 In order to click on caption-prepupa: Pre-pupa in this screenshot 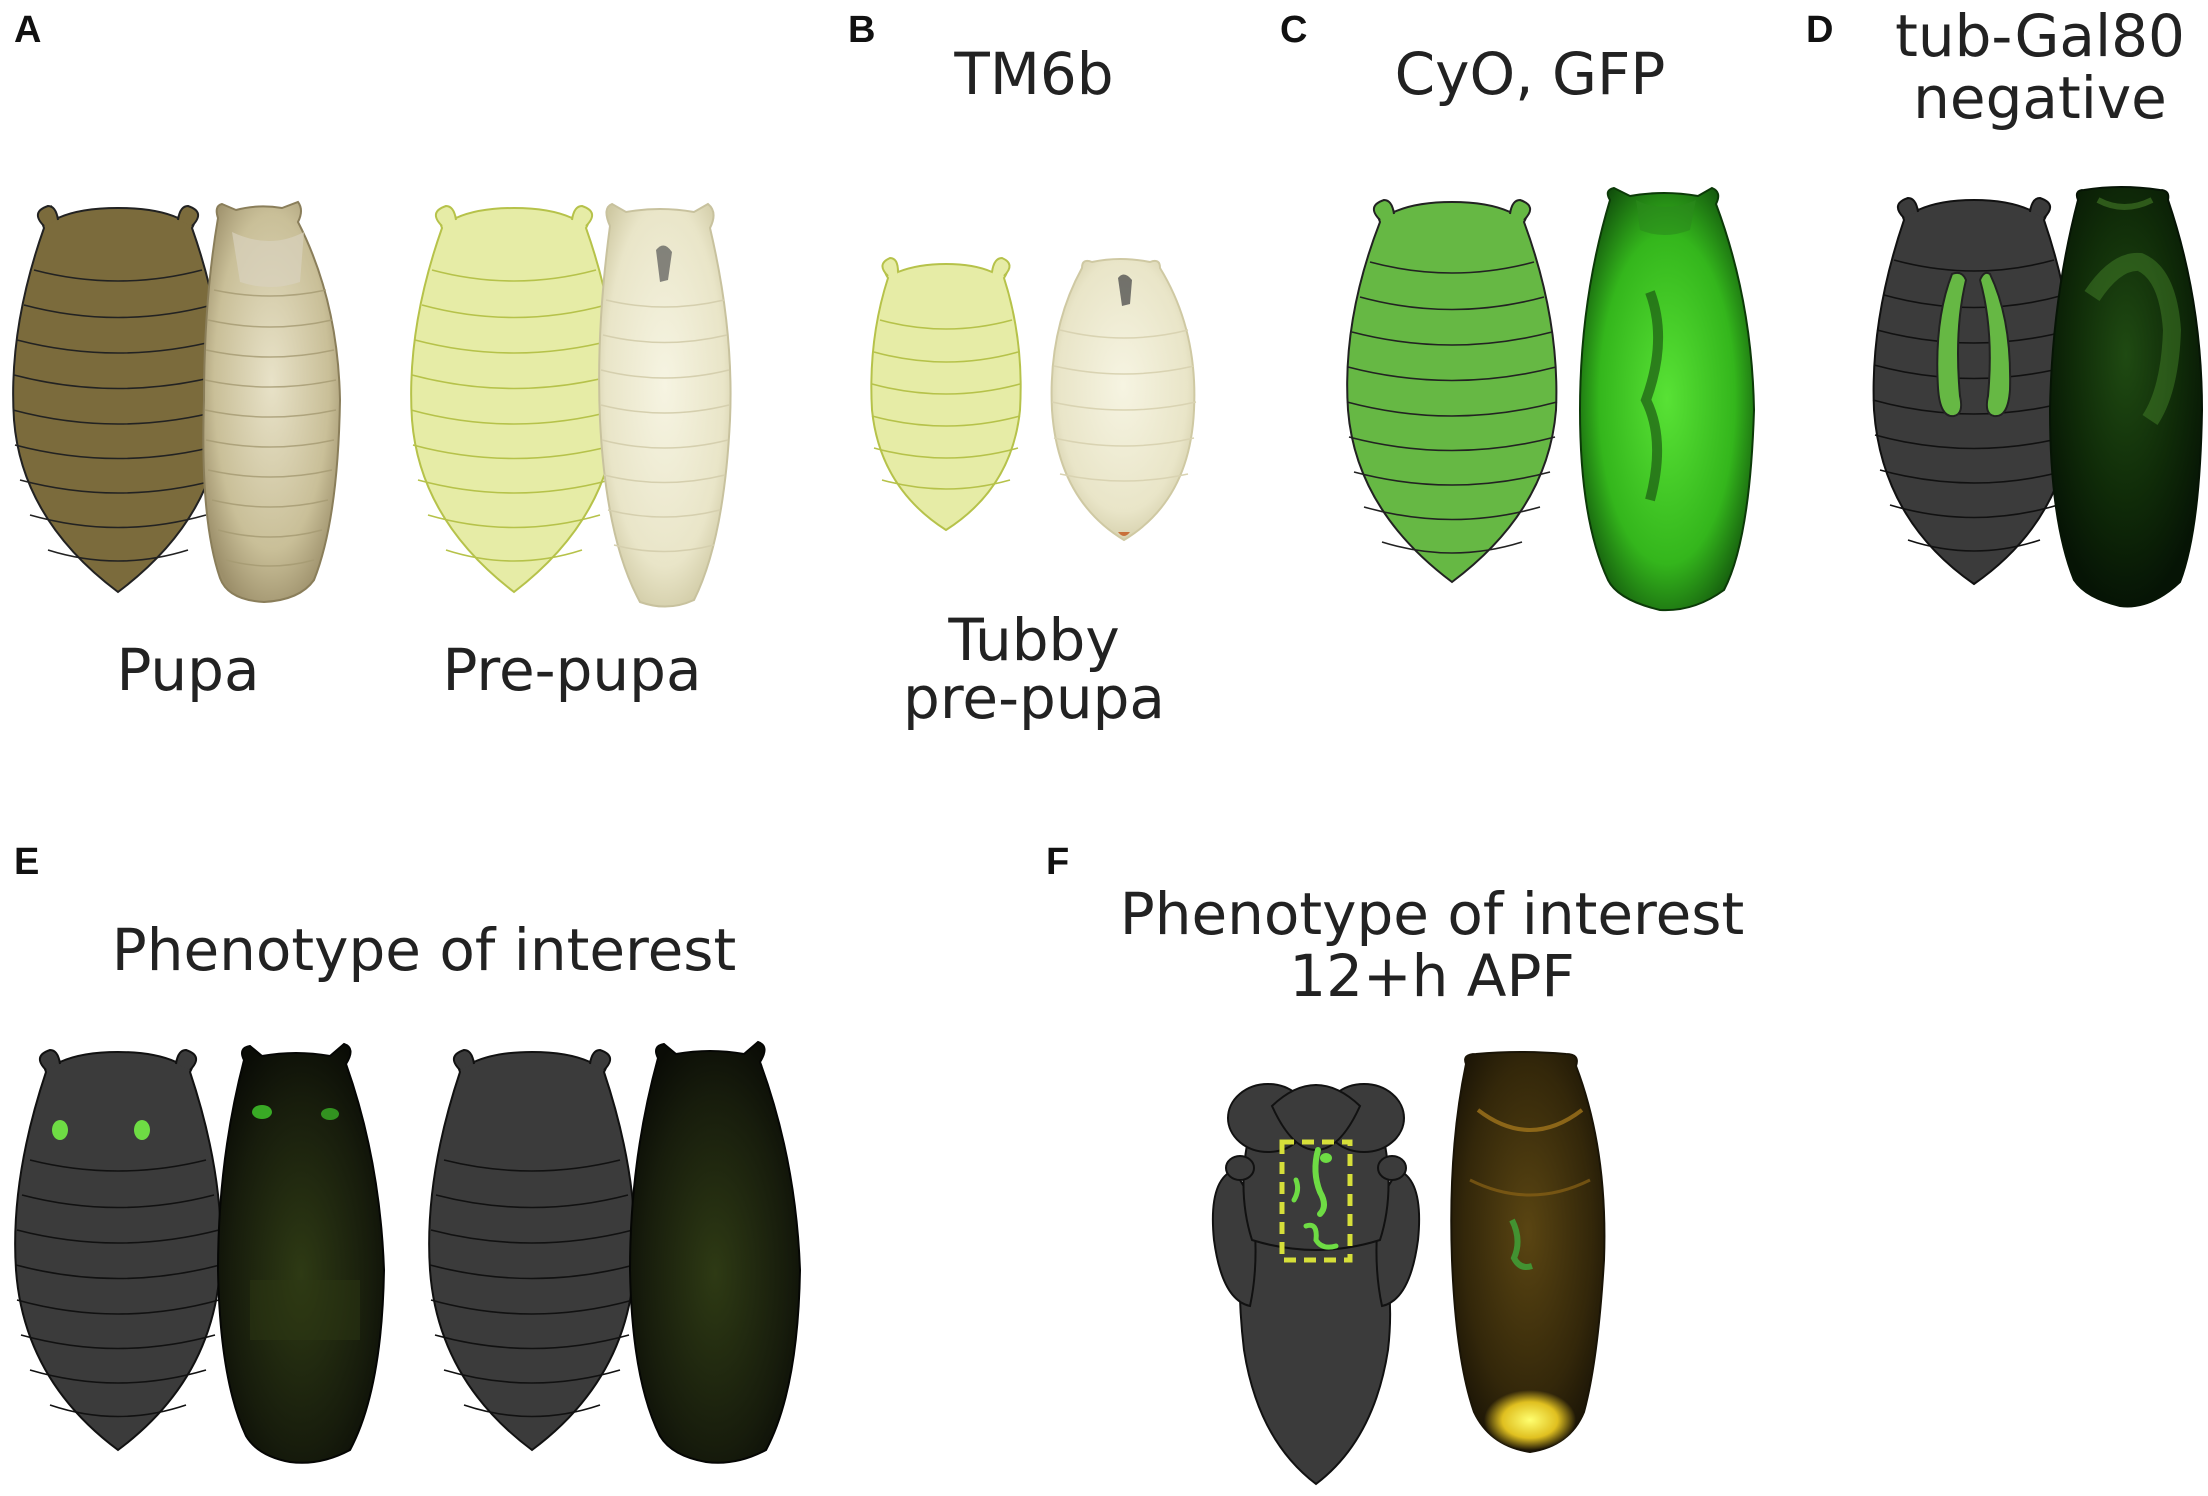, I will do `click(571, 670)`.